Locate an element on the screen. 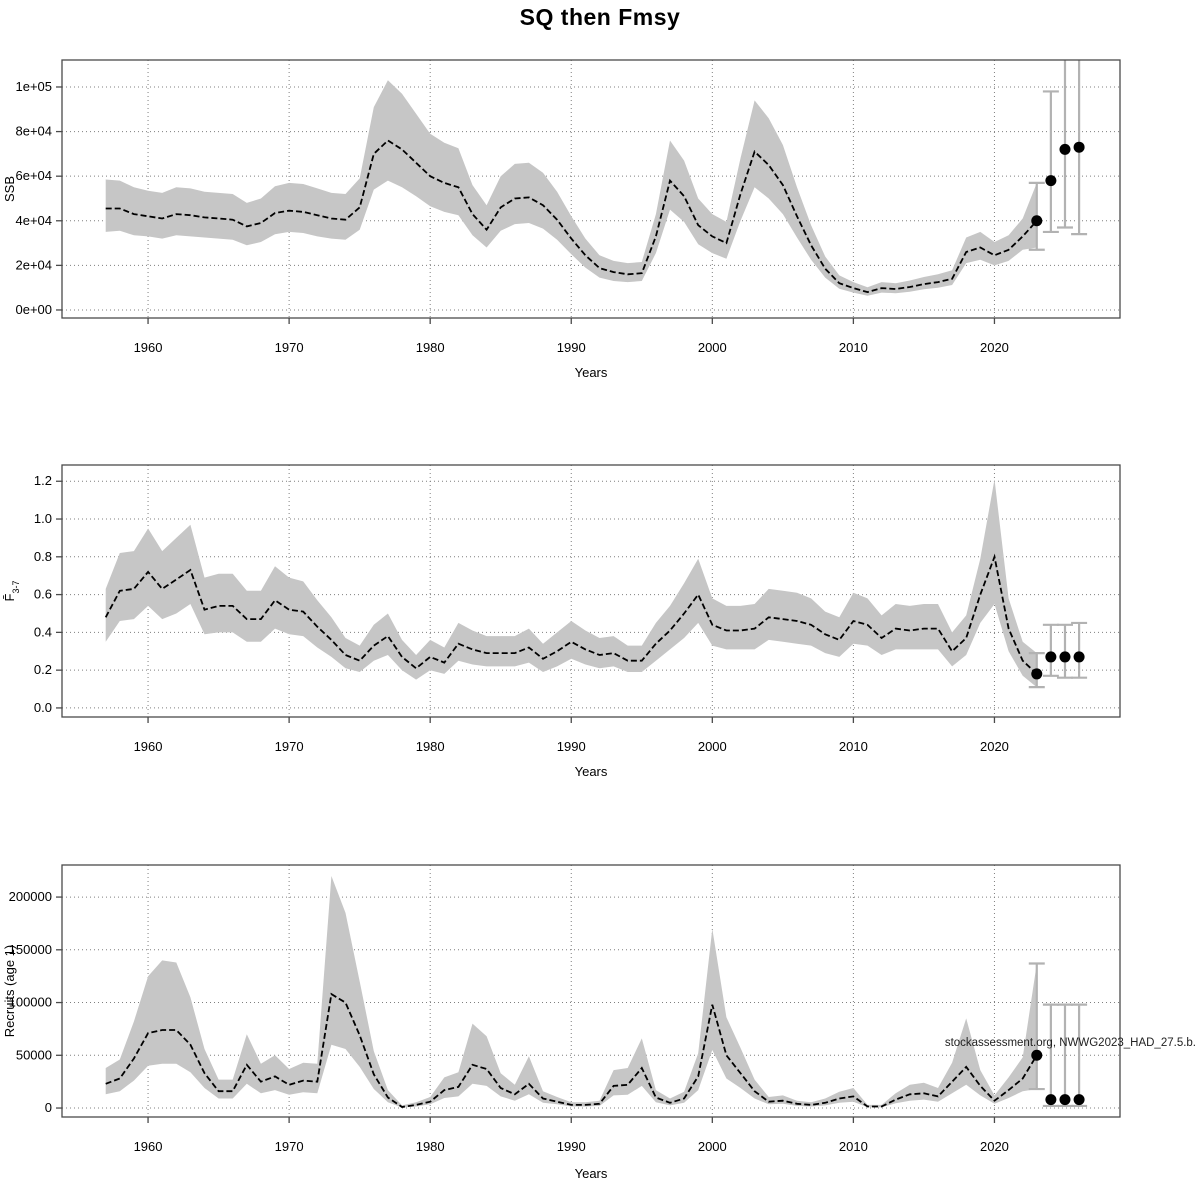  y-tick-label: 0.4 is located at coordinates (43, 631).